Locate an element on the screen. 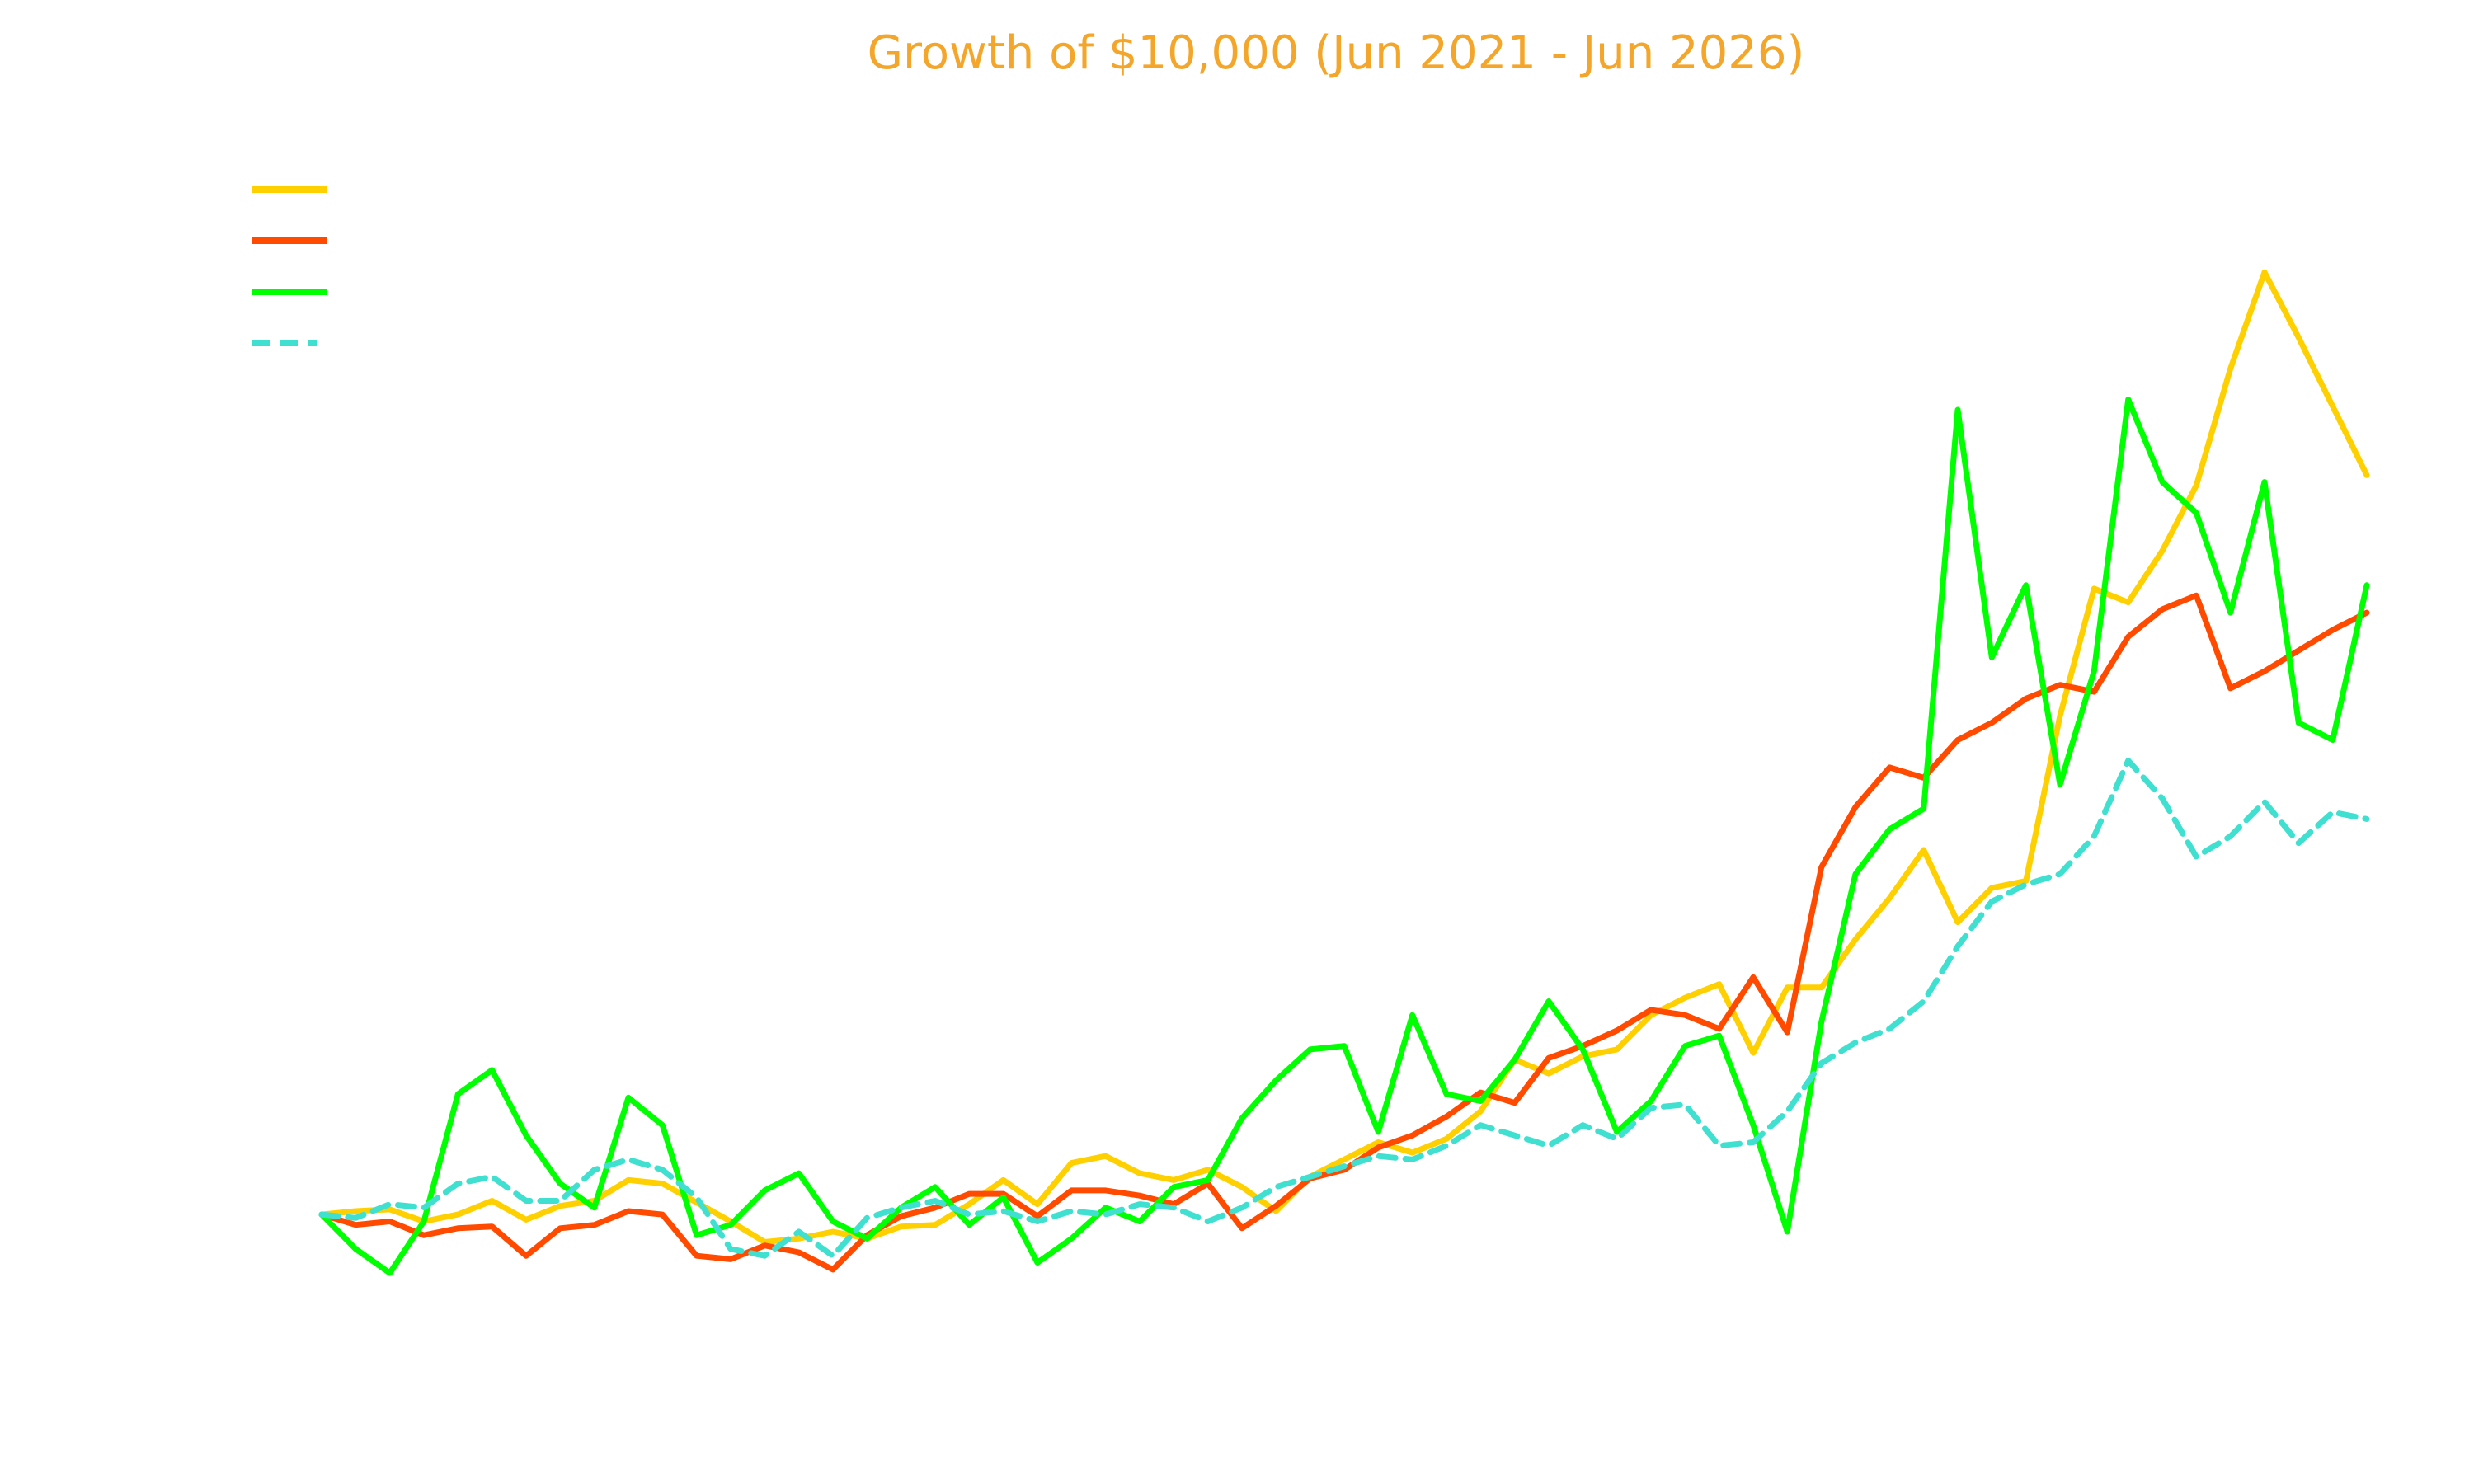 Image resolution: width=2474 pixels, height=1484 pixels. chart-title: Growth of $10,000 (Jun 2021 - Jun 2026) is located at coordinates (1336, 53).